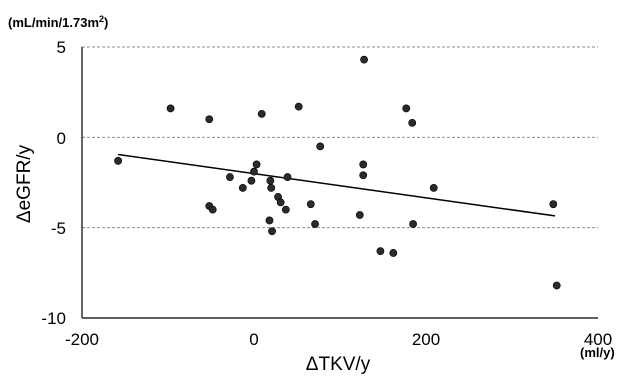 This screenshot has height=376, width=621. What do you see at coordinates (106, 22) in the screenshot?
I see `y-unit-part-3: )` at bounding box center [106, 22].